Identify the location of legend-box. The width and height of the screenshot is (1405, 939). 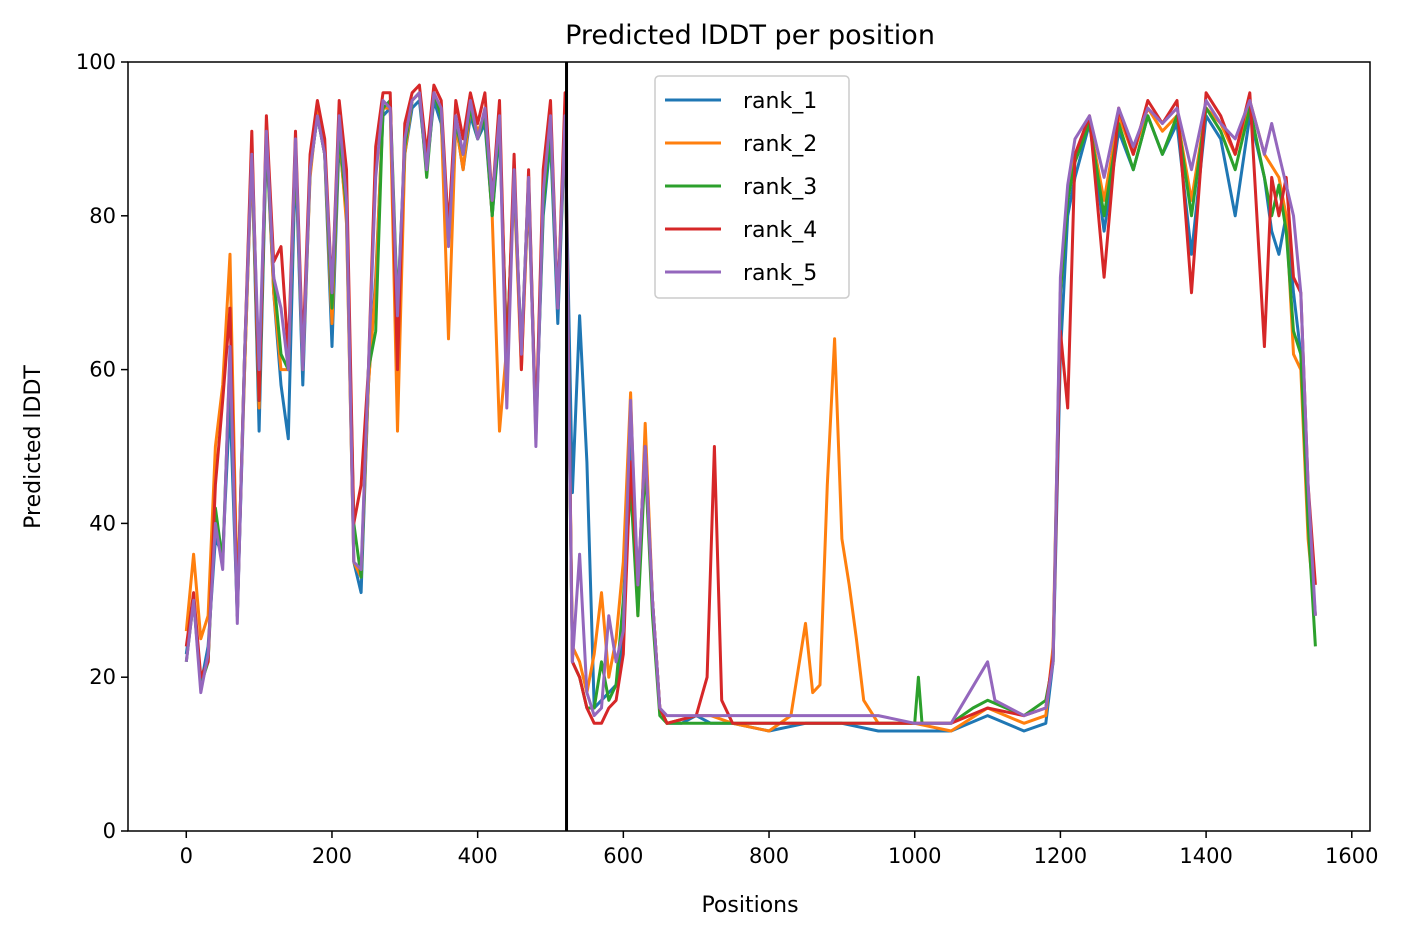
(752, 187).